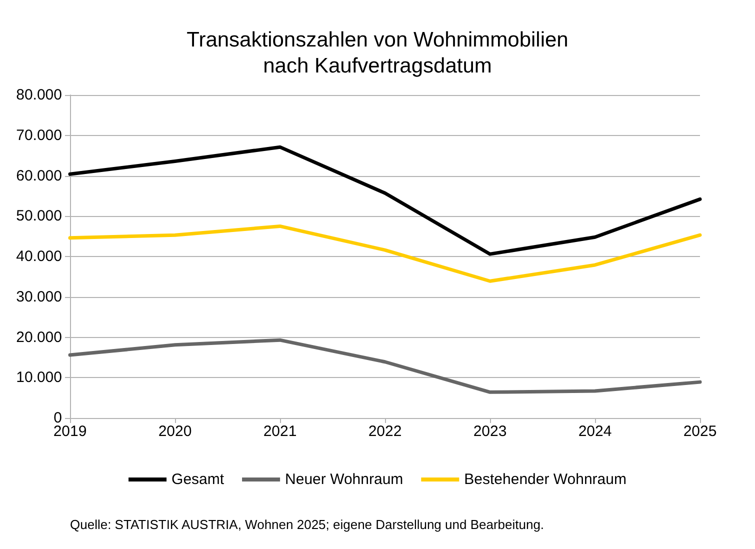  Describe the element at coordinates (39, 337) in the screenshot. I see `y-tick-label: 20.000` at that location.